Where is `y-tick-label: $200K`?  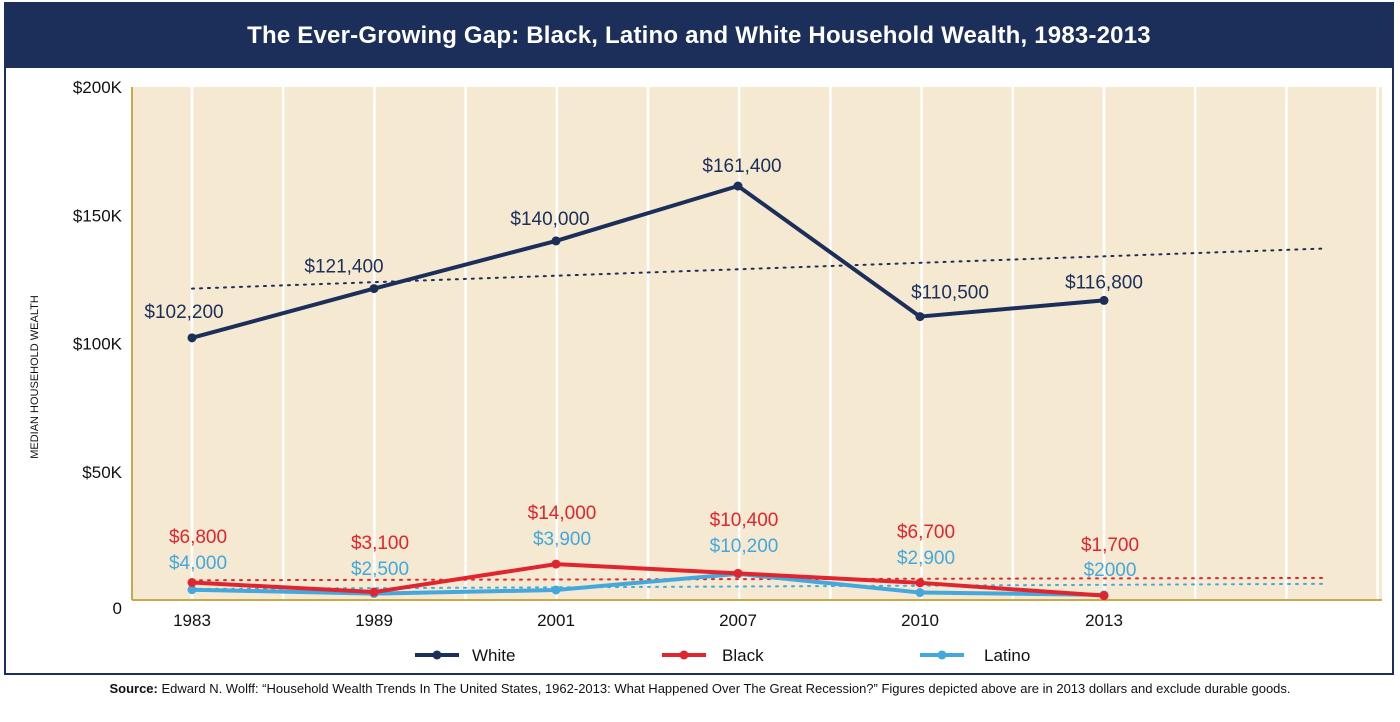
y-tick-label: $200K is located at coordinates (98, 87).